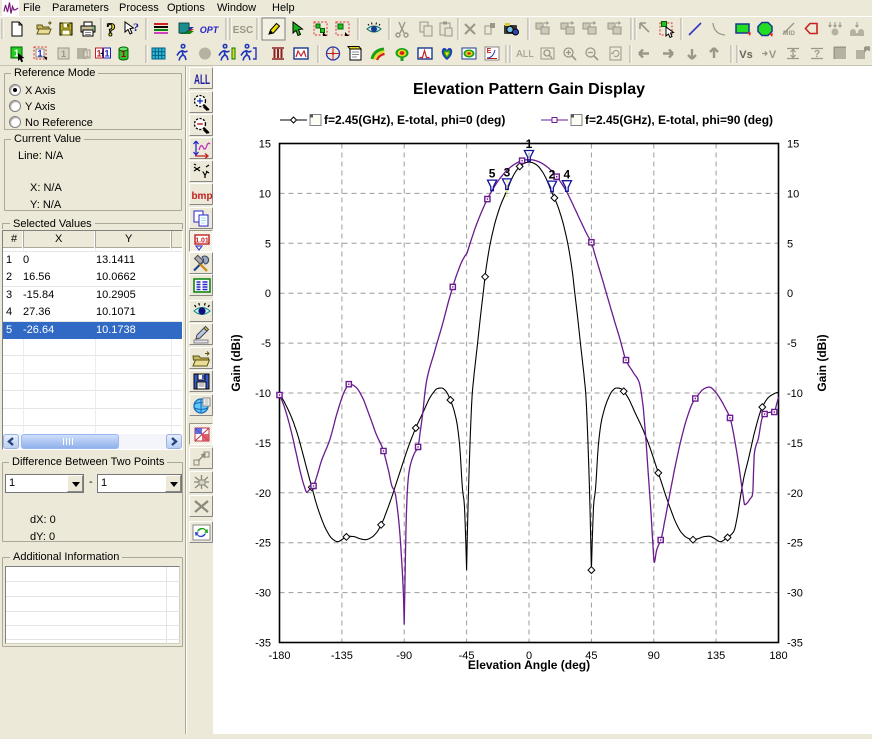 This screenshot has height=739, width=872. I want to click on svg-text: Elevation Pattern Gain Display, so click(529, 89).